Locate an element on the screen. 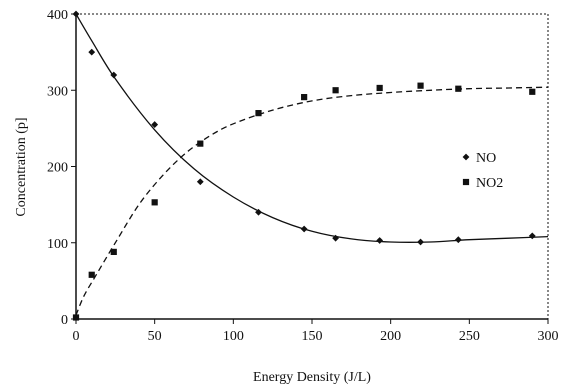  y-tick-label: 100 is located at coordinates (57, 244).